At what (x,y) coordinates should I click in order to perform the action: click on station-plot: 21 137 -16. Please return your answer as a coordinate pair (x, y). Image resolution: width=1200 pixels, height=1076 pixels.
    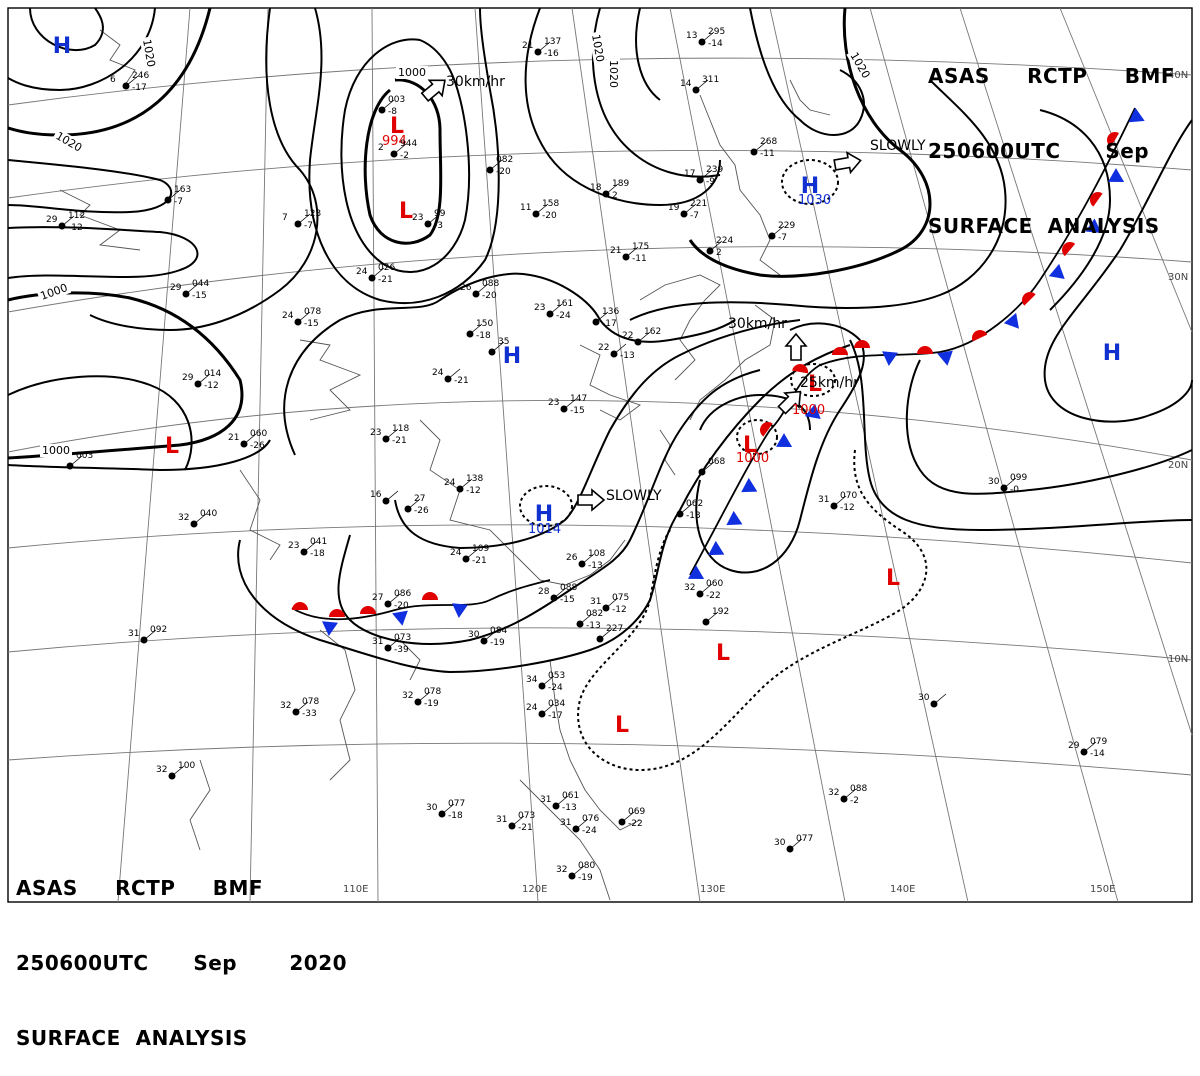
    Looking at the image, I should click on (541, 48).